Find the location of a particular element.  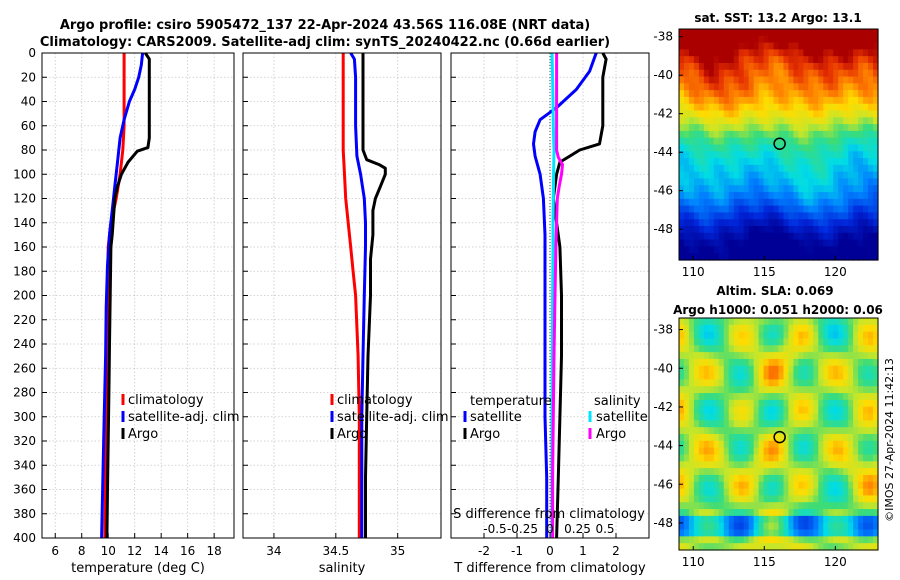

sst-map-title: sat. SST: 13.2 Argo: 13.1 is located at coordinates (777, 18).